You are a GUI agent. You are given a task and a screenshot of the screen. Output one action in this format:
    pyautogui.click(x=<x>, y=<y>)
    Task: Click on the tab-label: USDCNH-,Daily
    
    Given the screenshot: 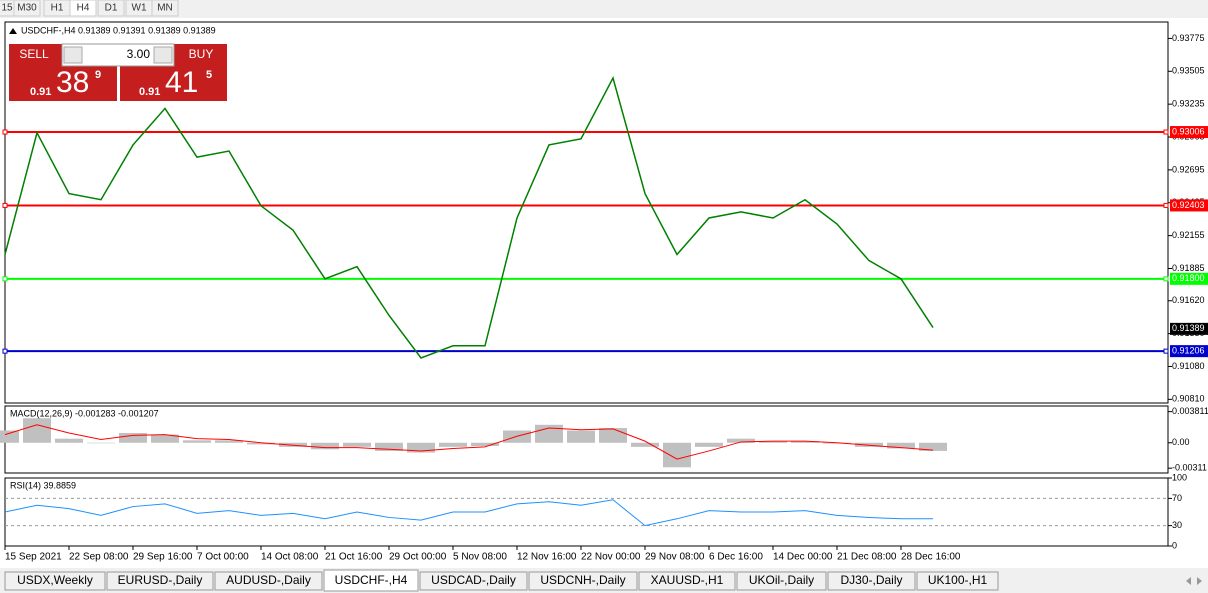 What is the action you would take?
    pyautogui.click(x=582, y=580)
    